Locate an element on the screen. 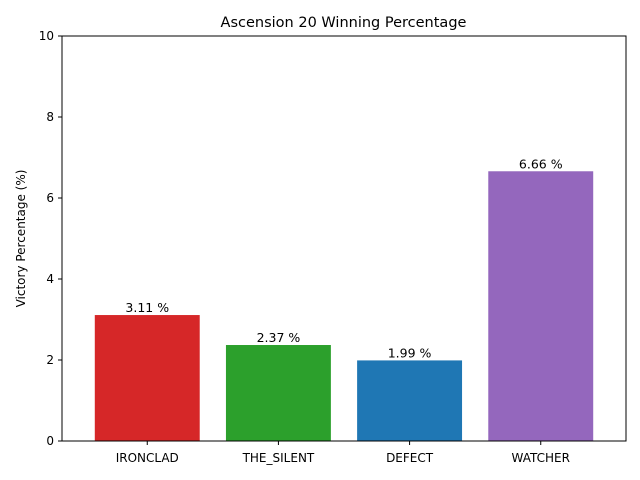  x-axis: IRONCLAD THE_SILENT DEFECT WATCHER is located at coordinates (343, 453).